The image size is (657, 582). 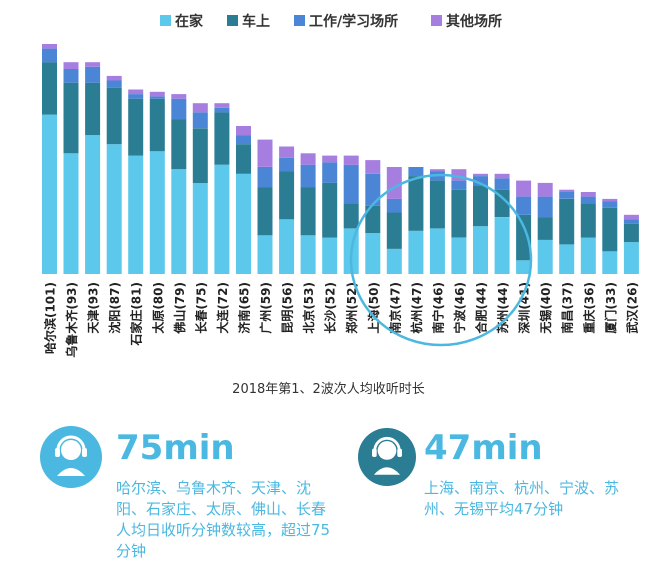 I want to click on x-tick-label-2: 天津(93), so click(x=93, y=308).